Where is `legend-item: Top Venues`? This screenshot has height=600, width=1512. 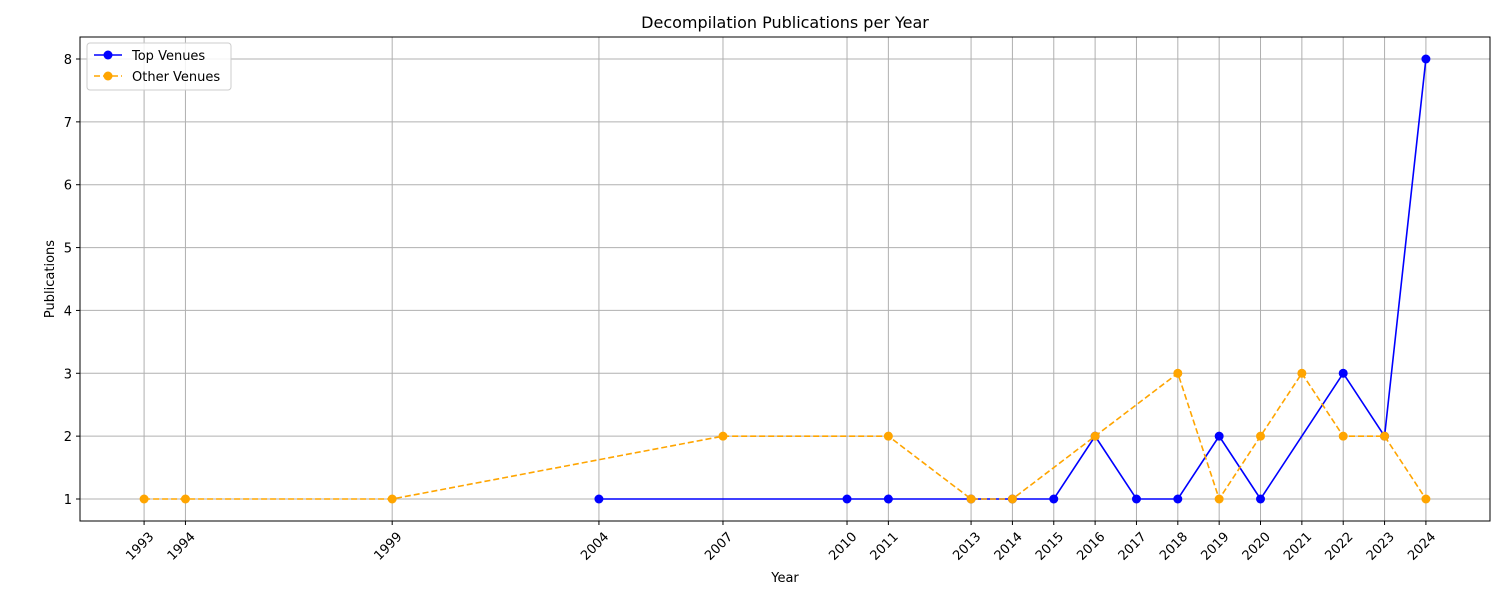 legend-item: Top Venues is located at coordinates (149, 56).